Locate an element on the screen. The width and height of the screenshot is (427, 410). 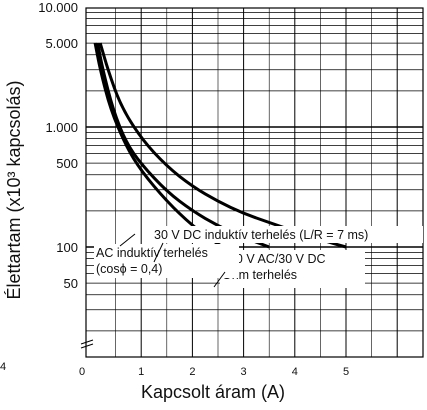
y-tick-label: 5.000 is located at coordinates (61, 43).